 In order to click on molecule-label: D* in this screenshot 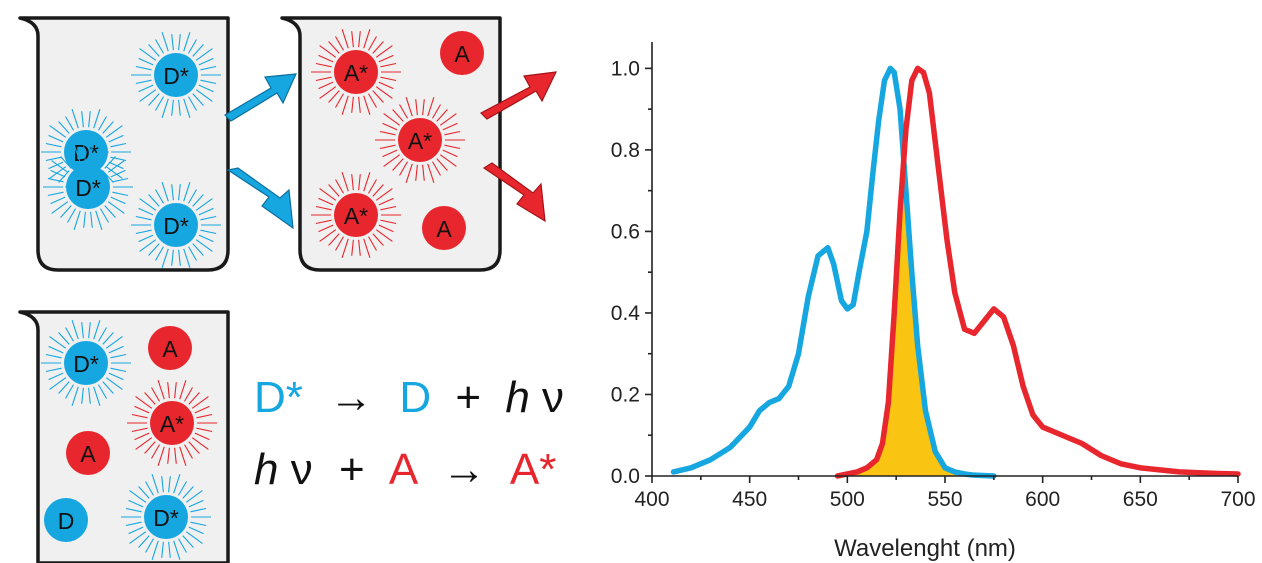, I will do `click(176, 226)`.